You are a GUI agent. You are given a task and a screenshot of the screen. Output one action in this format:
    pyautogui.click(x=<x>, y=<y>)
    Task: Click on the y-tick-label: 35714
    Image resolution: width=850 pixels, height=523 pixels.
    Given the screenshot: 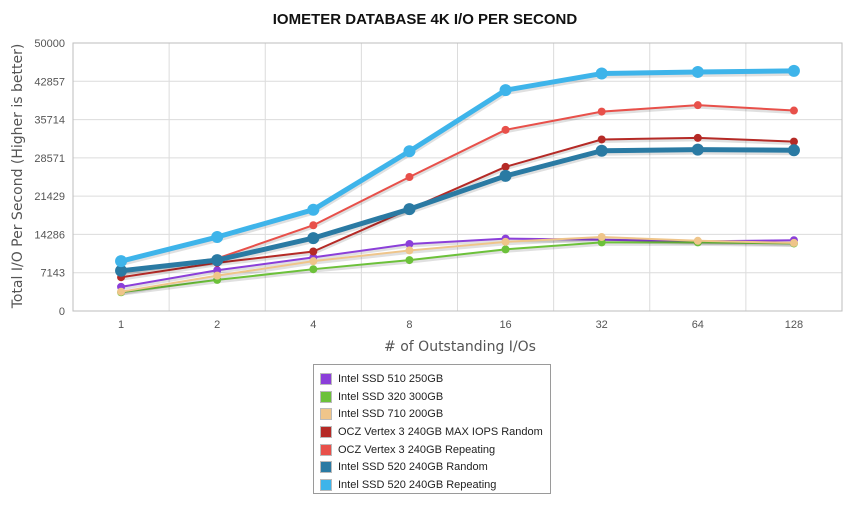 What is the action you would take?
    pyautogui.click(x=49, y=121)
    